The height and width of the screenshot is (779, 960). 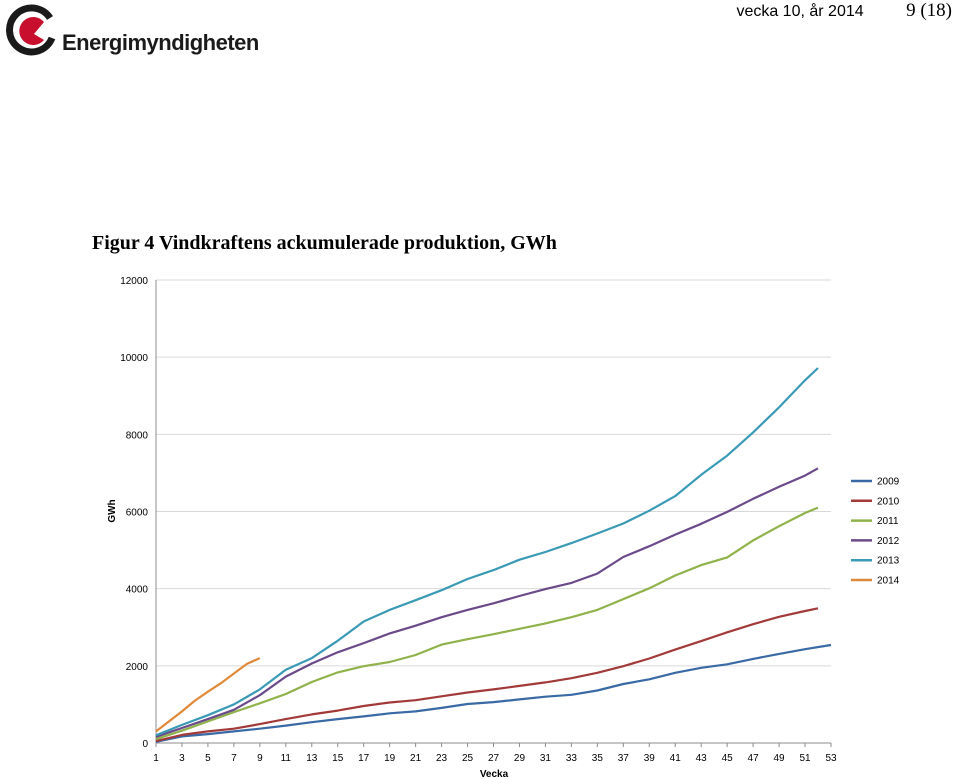 I want to click on logo-swirl-red, so click(x=31, y=31).